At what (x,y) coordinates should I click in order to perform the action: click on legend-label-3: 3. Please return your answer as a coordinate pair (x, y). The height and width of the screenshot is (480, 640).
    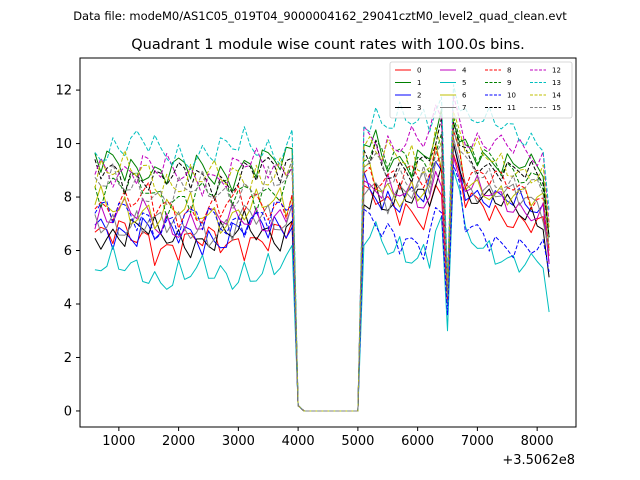
    Looking at the image, I should click on (419, 108).